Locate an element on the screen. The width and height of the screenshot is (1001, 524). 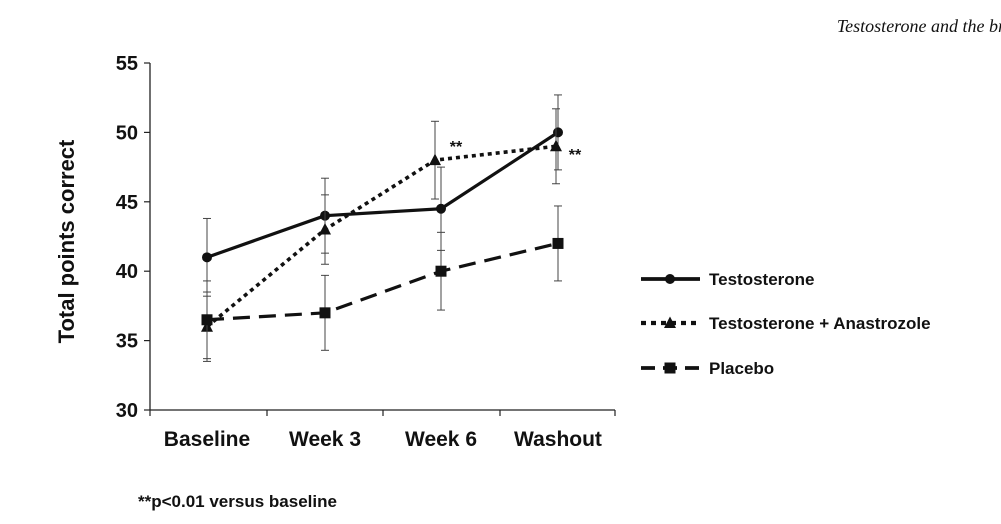
footnote: **p<0.01 versus baseline is located at coordinates (237, 501).